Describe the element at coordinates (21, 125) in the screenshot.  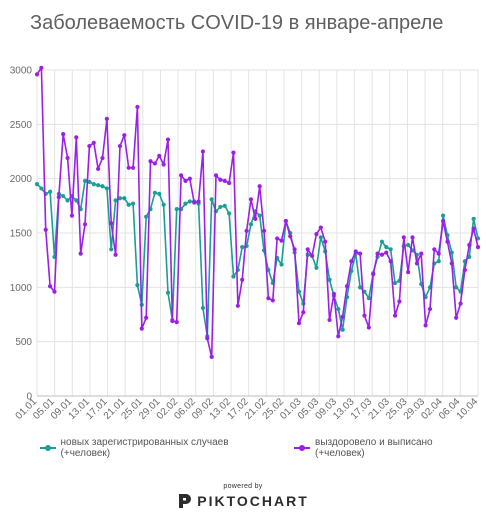
I see `y-tick-label: 2500` at that location.